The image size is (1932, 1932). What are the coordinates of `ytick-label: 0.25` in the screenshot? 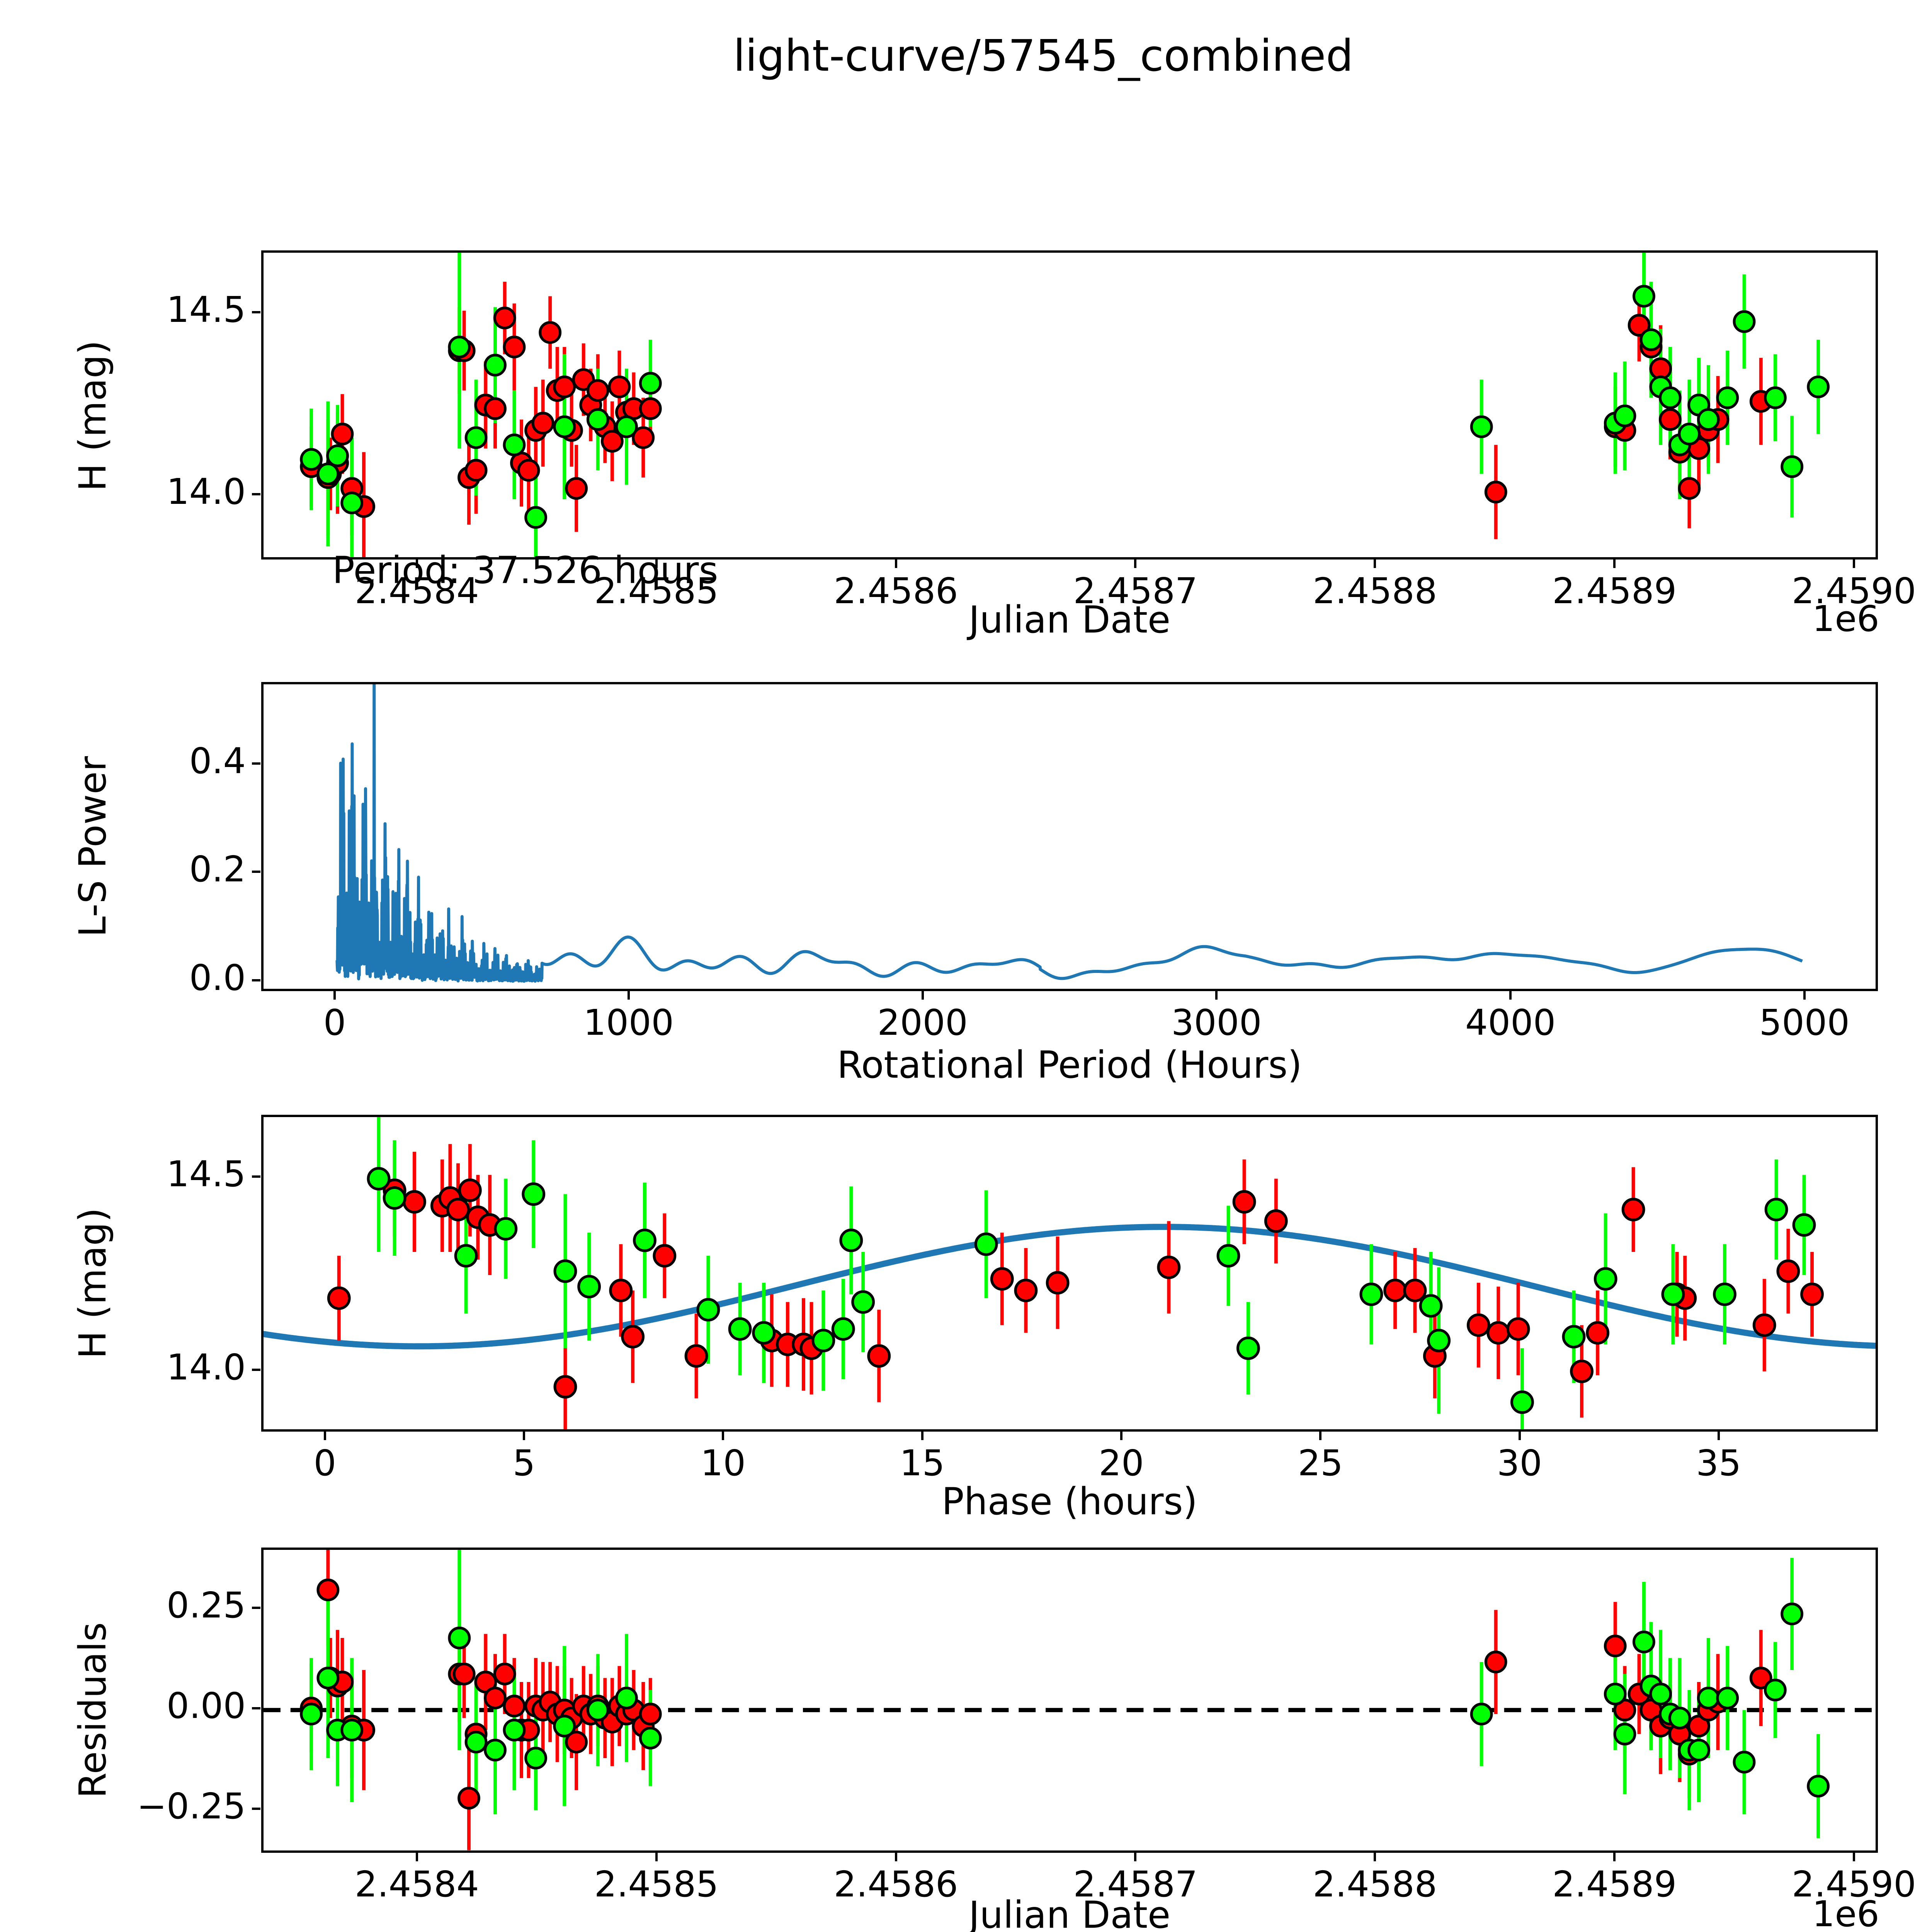 It's located at (207, 1605).